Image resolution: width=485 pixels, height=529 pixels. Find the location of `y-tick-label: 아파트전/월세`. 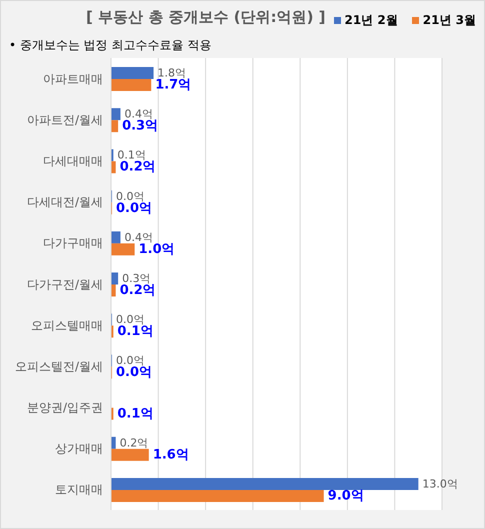

y-tick-label: 아파트전/월세 is located at coordinates (64, 119).